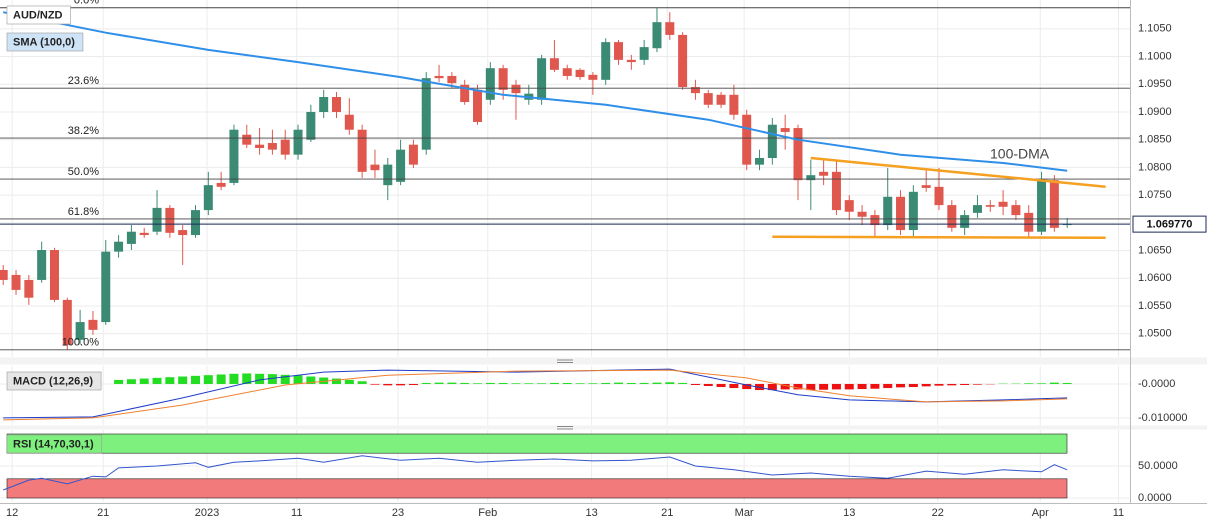 The height and width of the screenshot is (526, 1207). Describe the element at coordinates (207, 513) in the screenshot. I see `x-tick-label: 2023` at that location.